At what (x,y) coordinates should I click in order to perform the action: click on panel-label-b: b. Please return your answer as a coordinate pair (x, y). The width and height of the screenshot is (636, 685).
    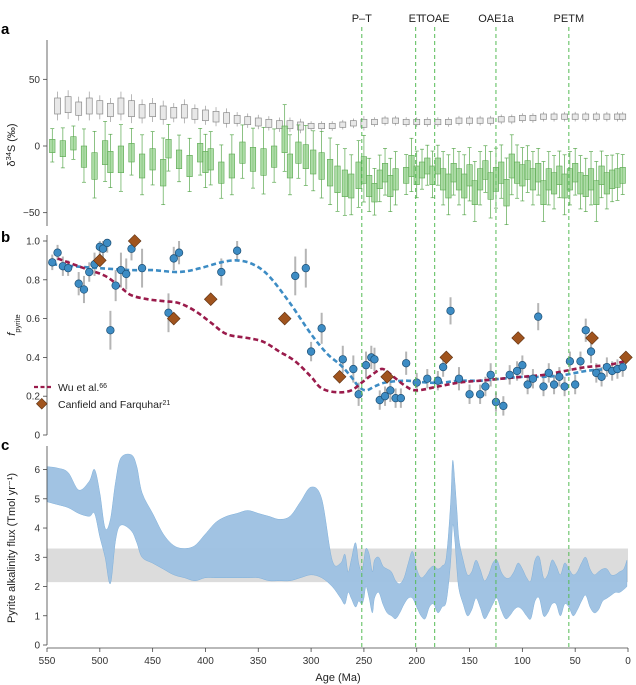
    Looking at the image, I should click on (5, 237).